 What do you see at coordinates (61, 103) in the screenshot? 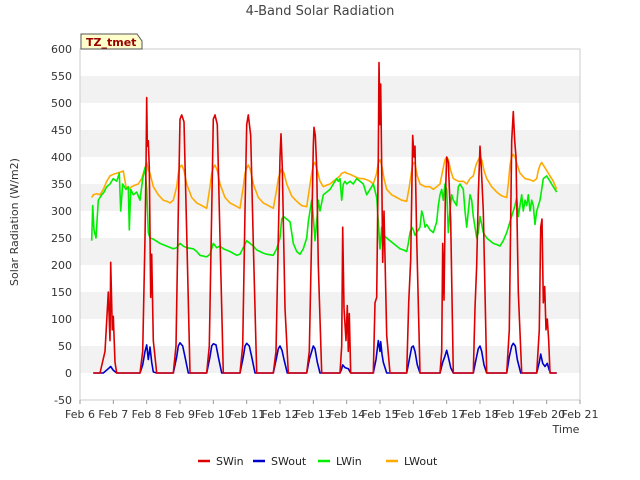
I see `y-tick-label: 500` at bounding box center [61, 103].